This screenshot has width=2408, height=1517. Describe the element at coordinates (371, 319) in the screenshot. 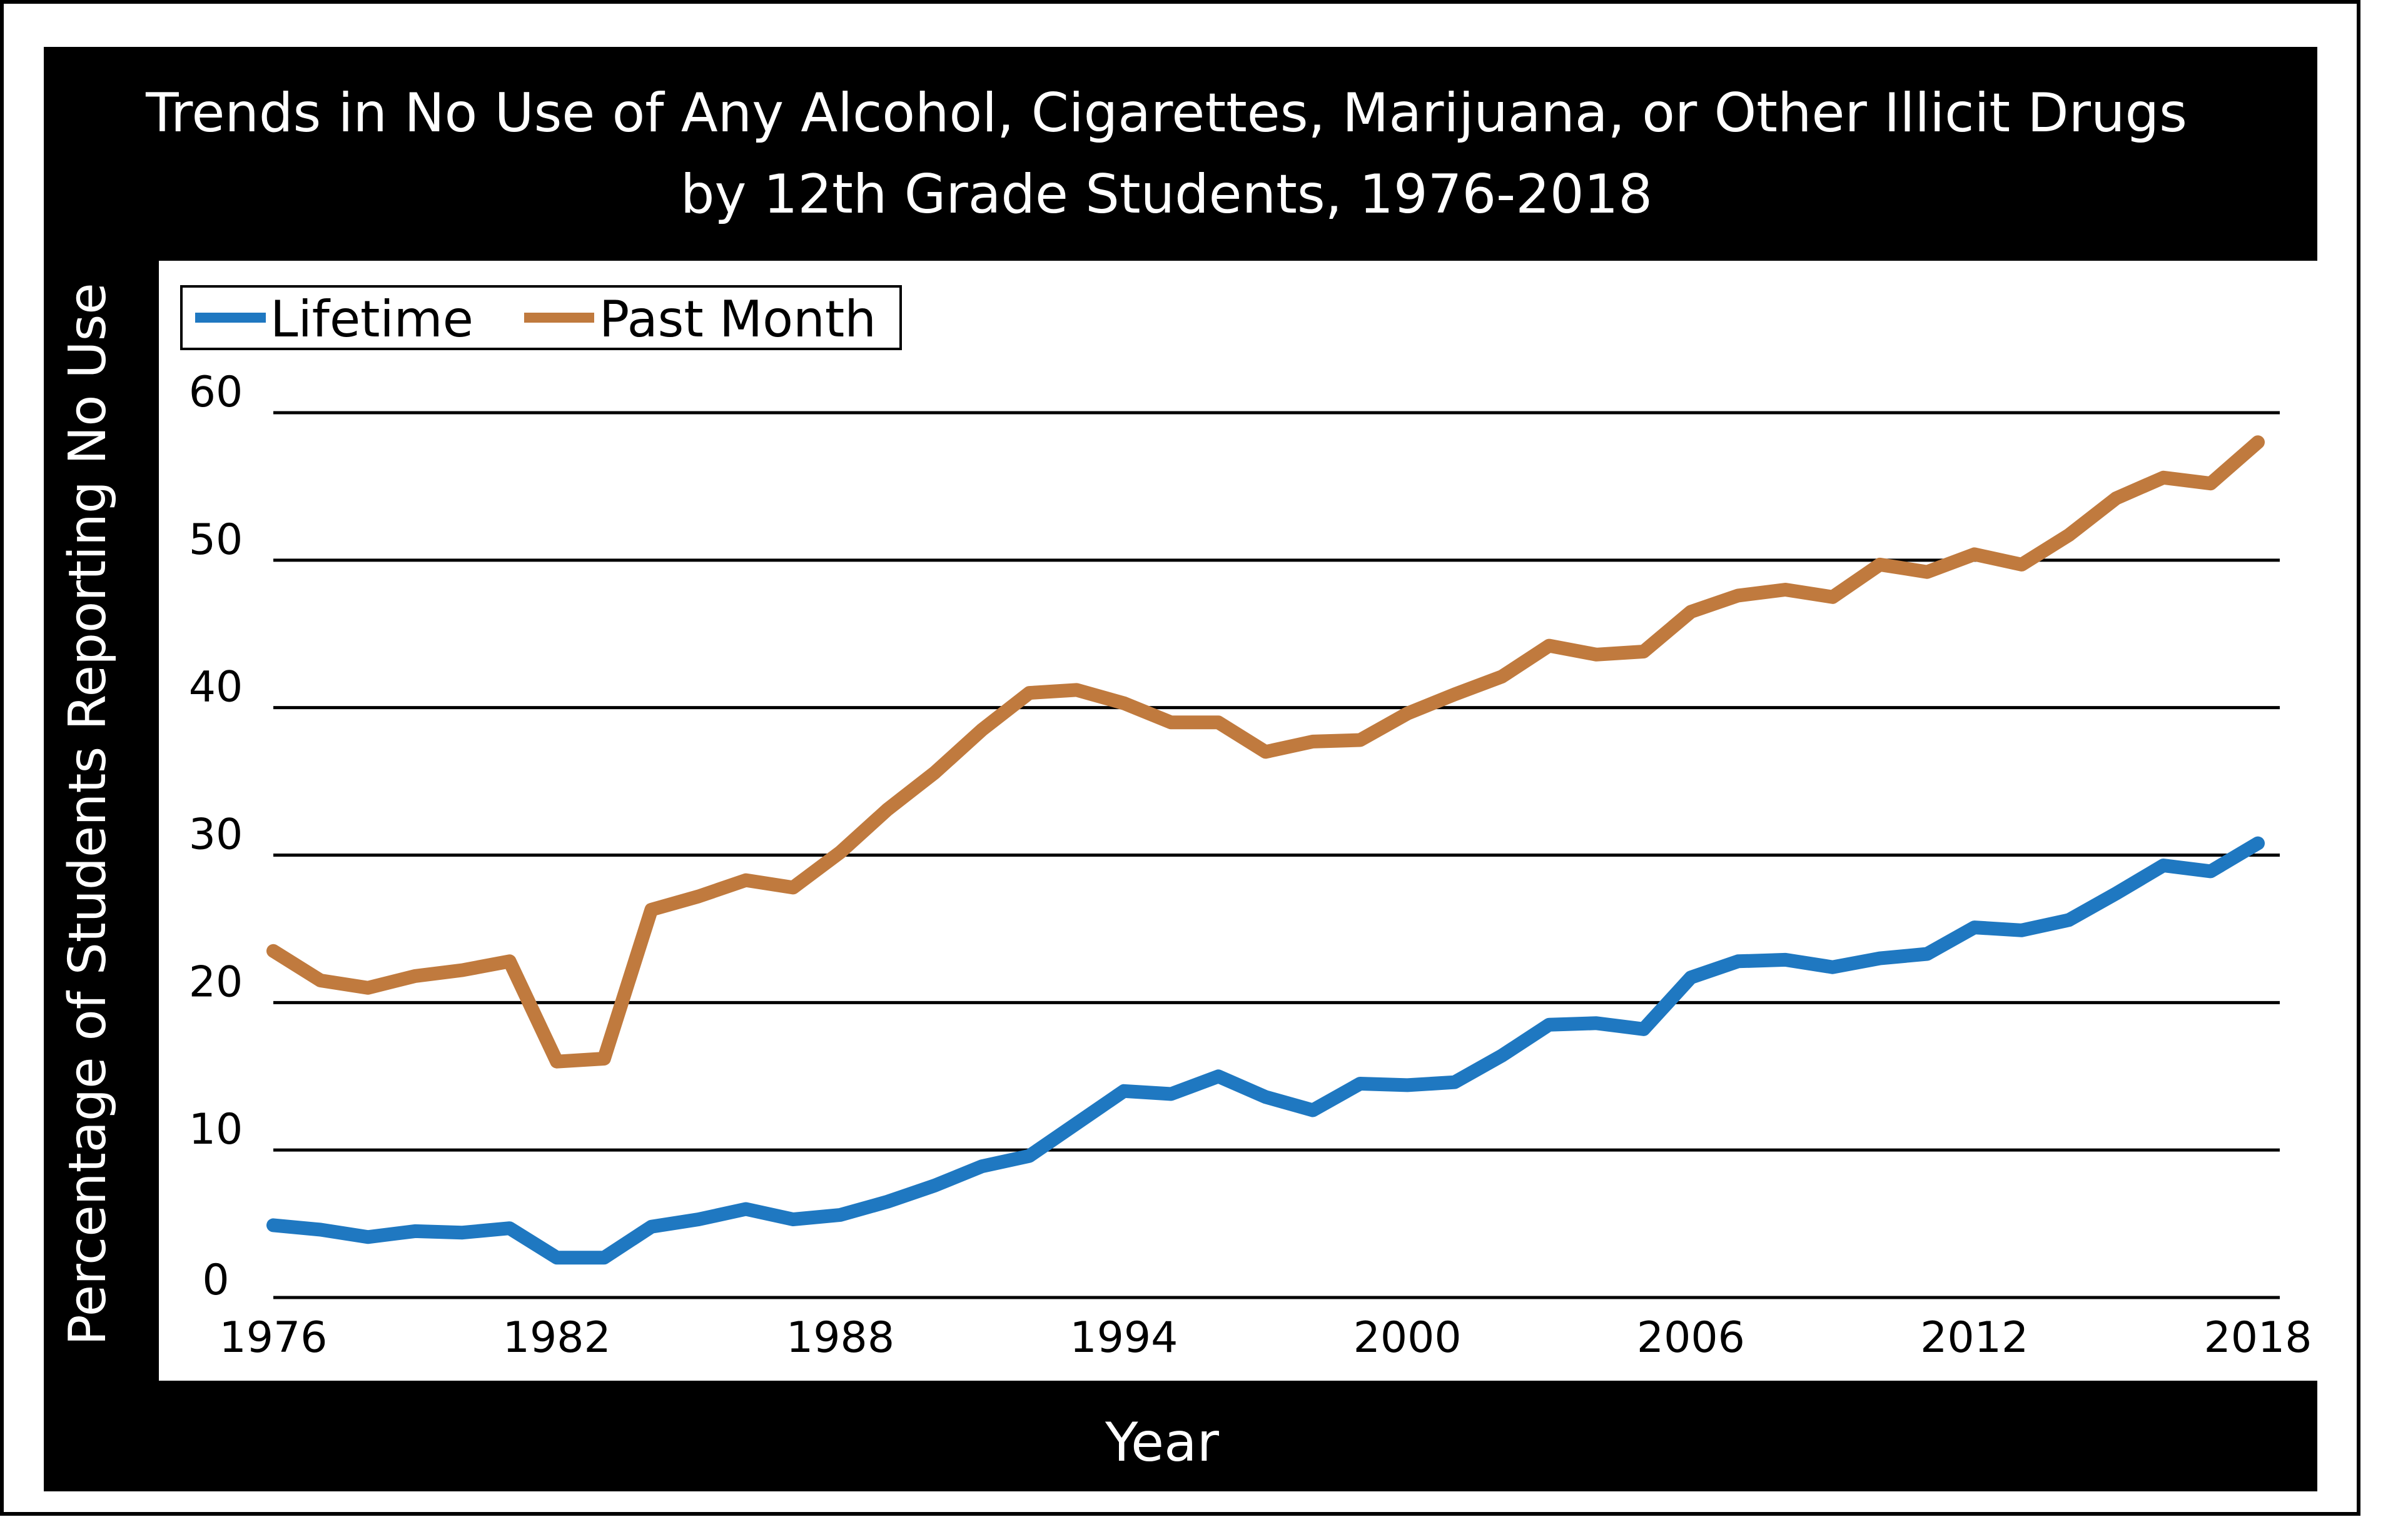

I see `legend-label-lifetime: Lifetime` at that location.